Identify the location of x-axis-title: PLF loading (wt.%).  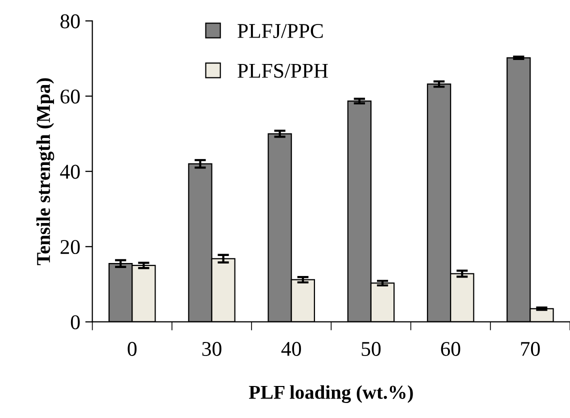
(330, 394).